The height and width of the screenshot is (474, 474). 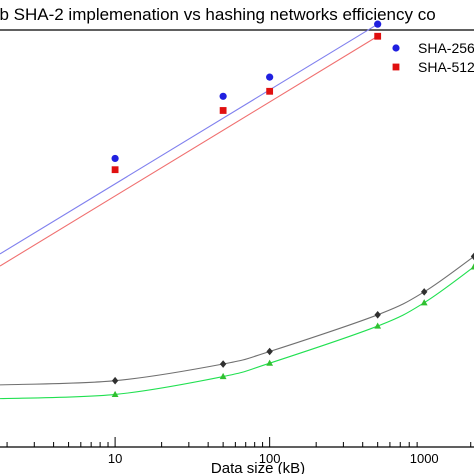 I want to click on x-axis-label: Data size (kB), so click(x=258, y=467).